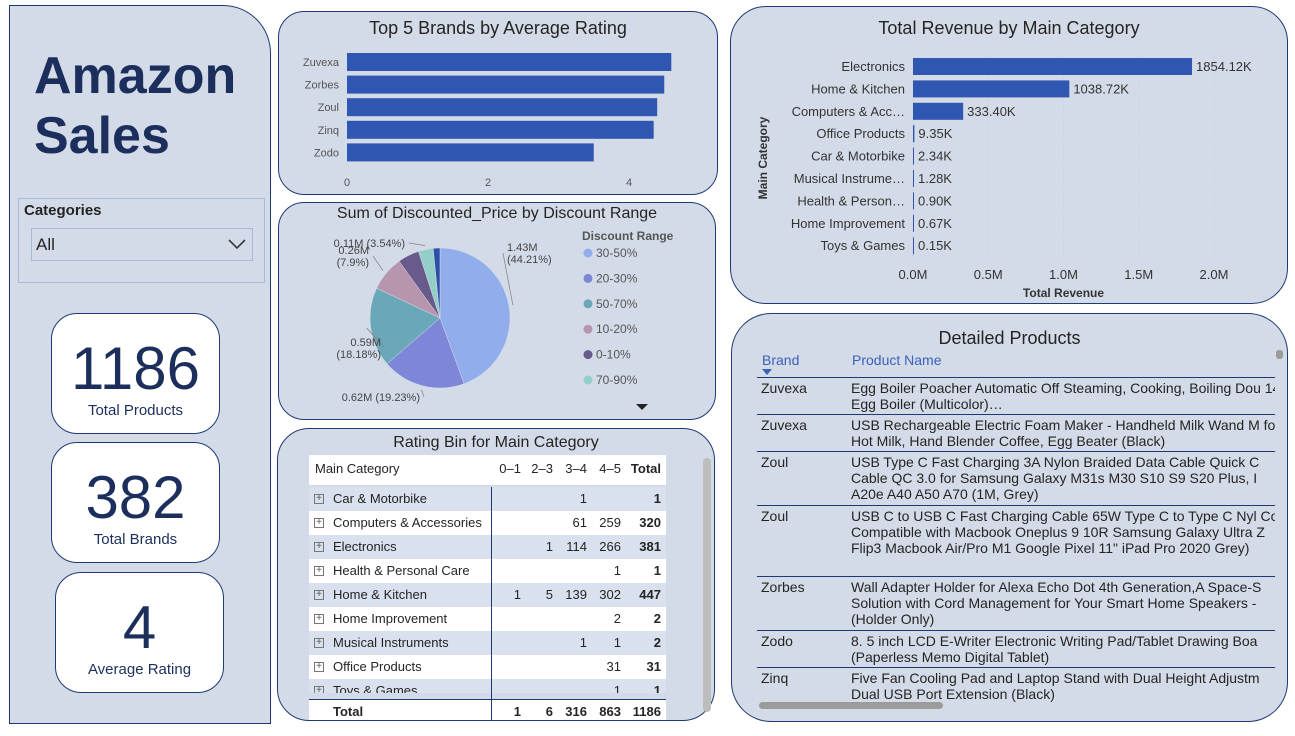  What do you see at coordinates (781, 360) in the screenshot?
I see `column-header-brand: Brand` at bounding box center [781, 360].